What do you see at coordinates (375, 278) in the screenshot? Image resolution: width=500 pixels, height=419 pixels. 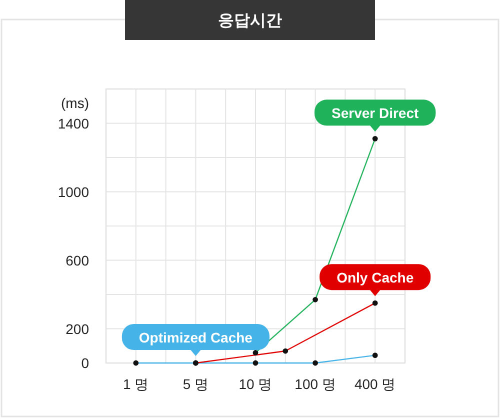 I see `annotation: Only Cache` at bounding box center [375, 278].